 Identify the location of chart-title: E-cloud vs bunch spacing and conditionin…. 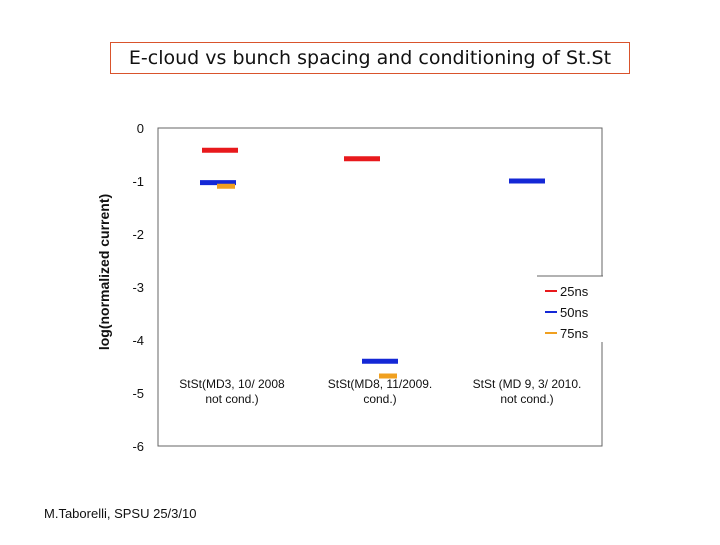
(370, 58).